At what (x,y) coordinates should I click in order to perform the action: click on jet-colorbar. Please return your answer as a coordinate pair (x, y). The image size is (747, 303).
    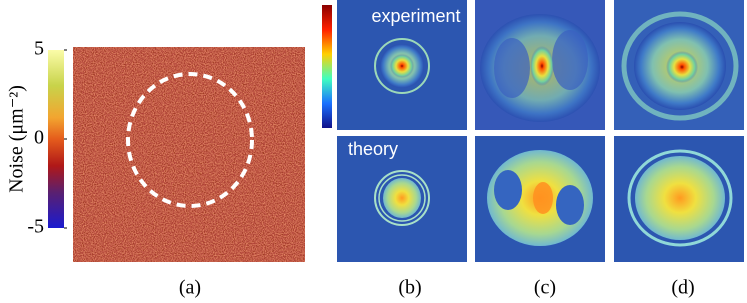
    Looking at the image, I should click on (327, 66).